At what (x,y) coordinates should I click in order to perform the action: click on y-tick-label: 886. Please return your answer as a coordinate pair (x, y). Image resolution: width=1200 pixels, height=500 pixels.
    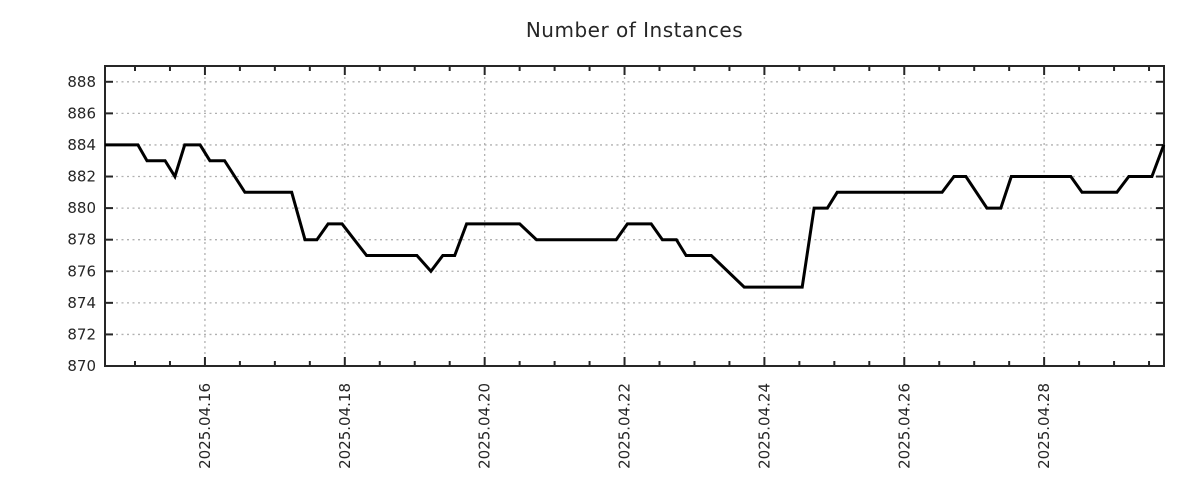
    Looking at the image, I should click on (81, 113).